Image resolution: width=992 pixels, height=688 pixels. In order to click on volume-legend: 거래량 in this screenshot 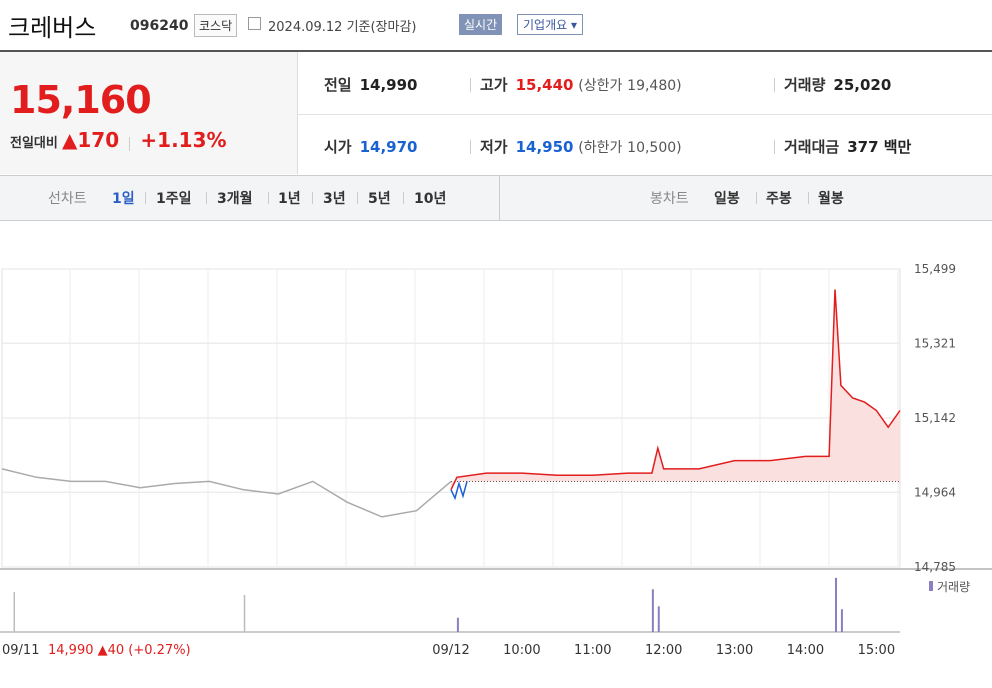, I will do `click(953, 587)`.